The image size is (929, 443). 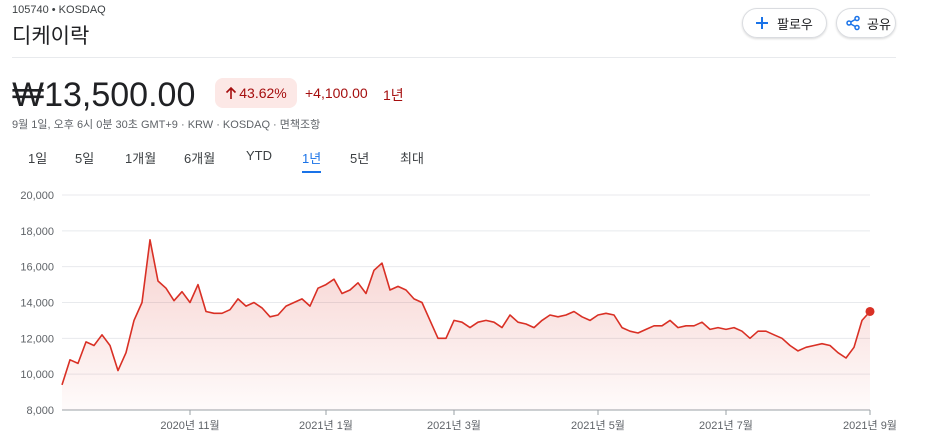 I want to click on y-tick-label: 18,000, so click(x=37, y=232).